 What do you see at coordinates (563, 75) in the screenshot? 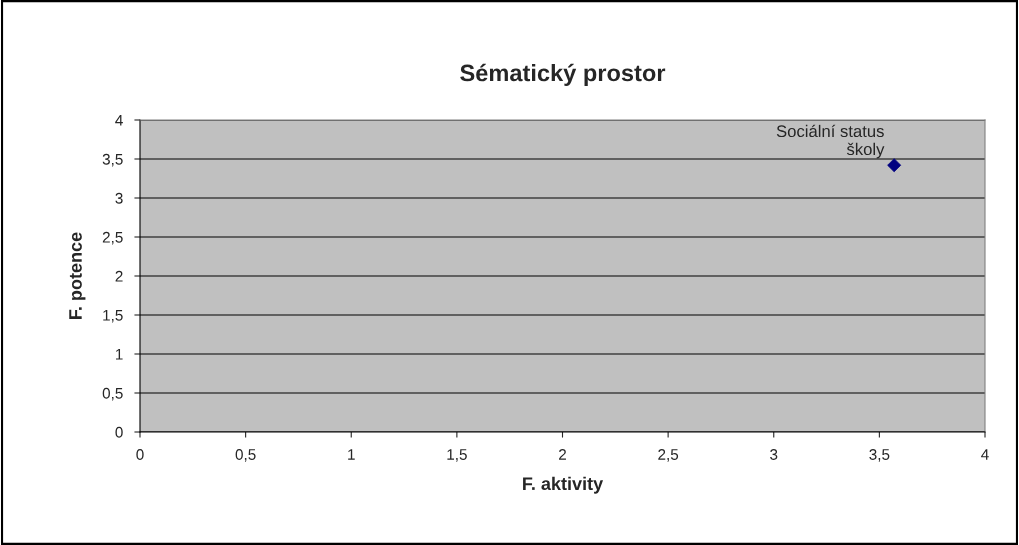
I see `chart-title: Sématický prostor` at bounding box center [563, 75].